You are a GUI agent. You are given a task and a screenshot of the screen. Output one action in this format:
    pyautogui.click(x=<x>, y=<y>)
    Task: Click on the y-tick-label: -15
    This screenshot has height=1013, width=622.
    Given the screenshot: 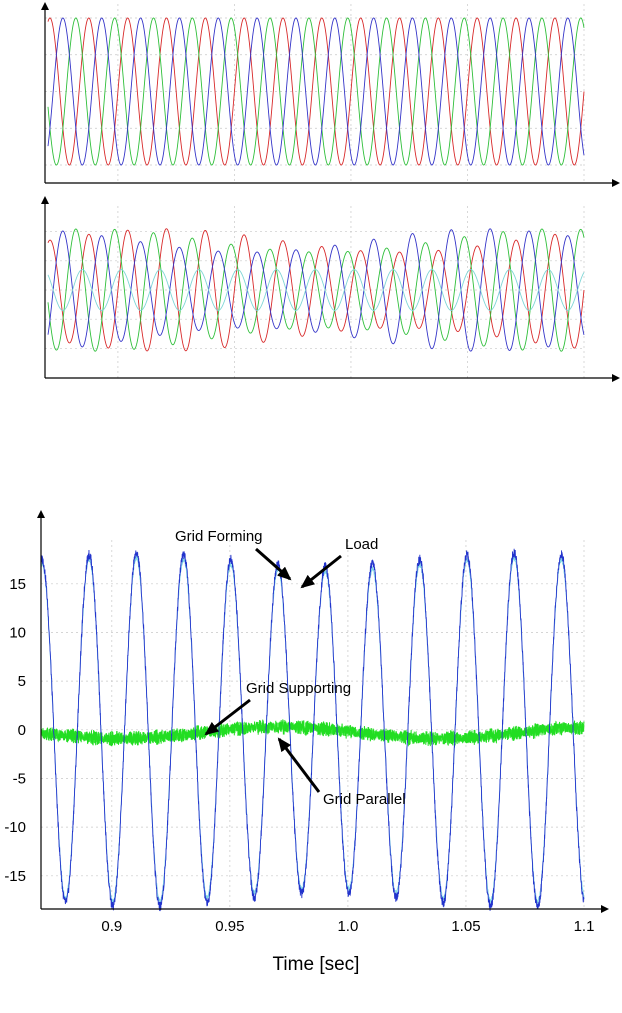 What is the action you would take?
    pyautogui.click(x=15, y=876)
    